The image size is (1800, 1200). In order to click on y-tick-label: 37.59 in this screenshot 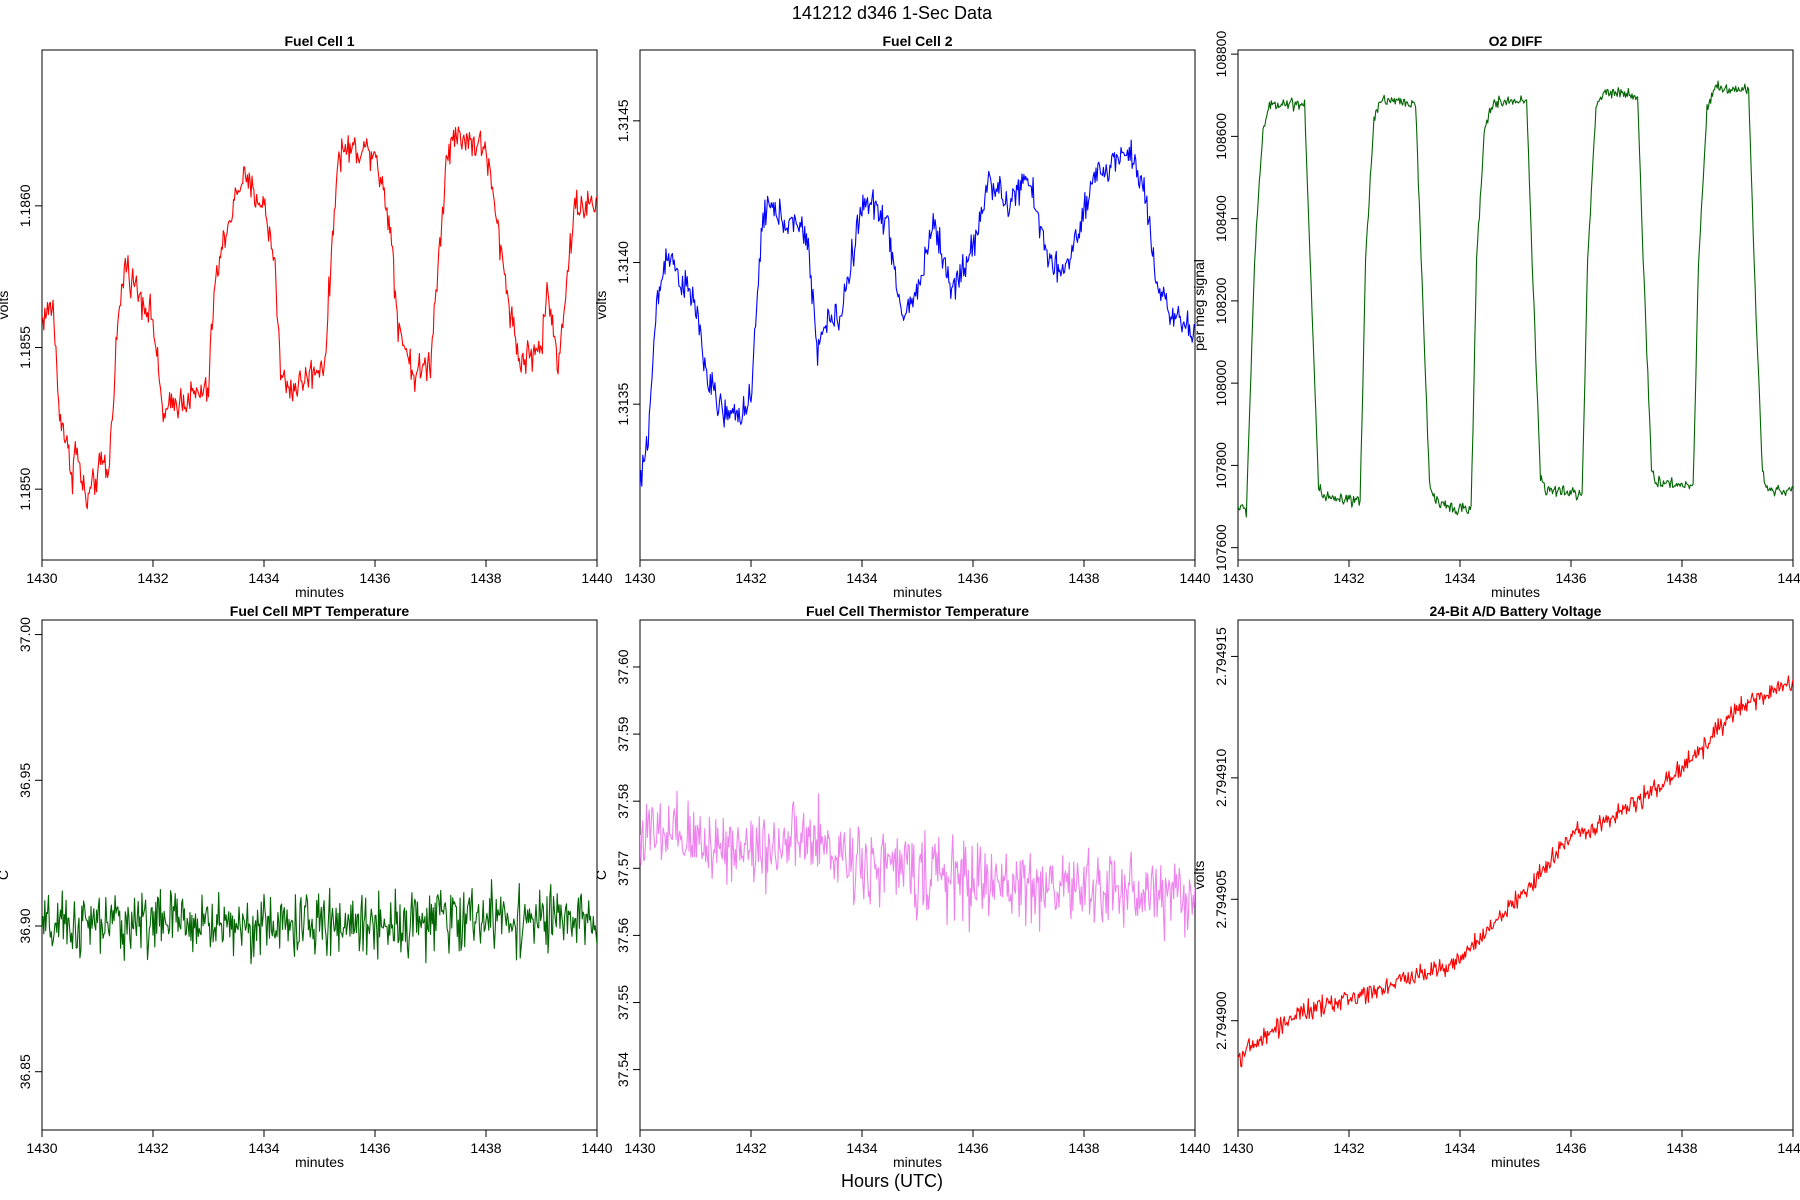, I will do `click(623, 733)`.